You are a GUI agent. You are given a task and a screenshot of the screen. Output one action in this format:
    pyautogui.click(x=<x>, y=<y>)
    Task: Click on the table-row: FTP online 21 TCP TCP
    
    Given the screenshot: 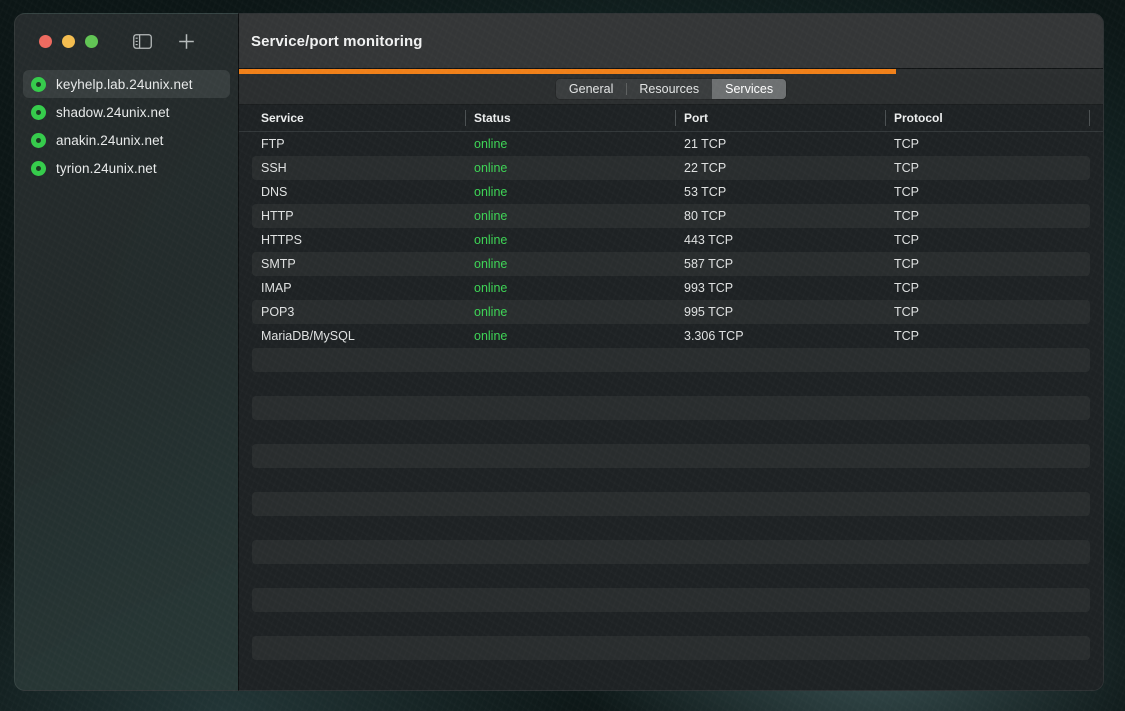 What is the action you would take?
    pyautogui.click(x=671, y=144)
    